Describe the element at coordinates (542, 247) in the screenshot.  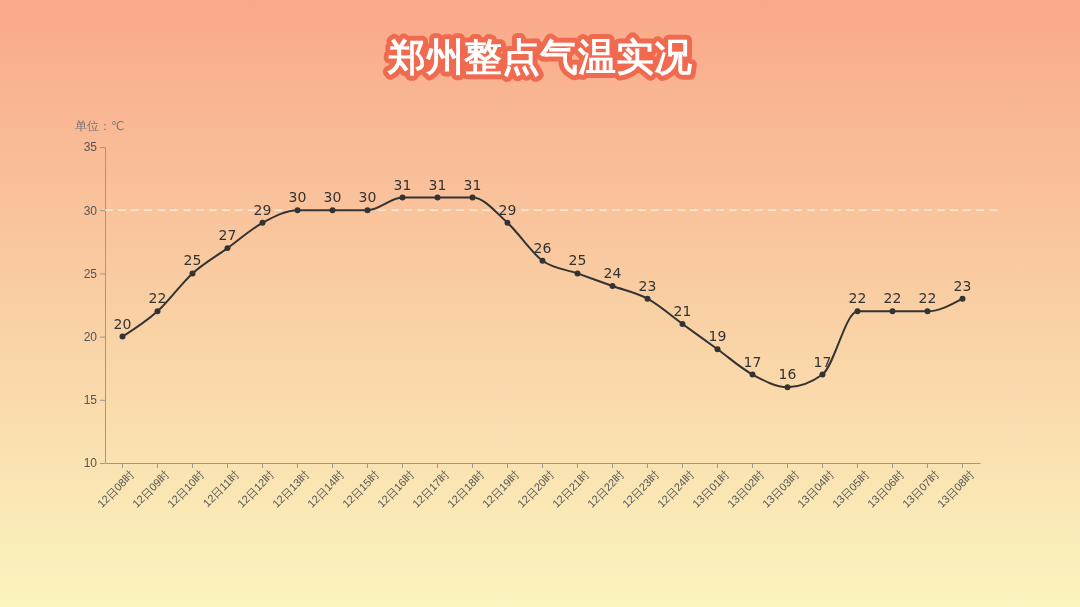
I see `data-label: 26` at that location.